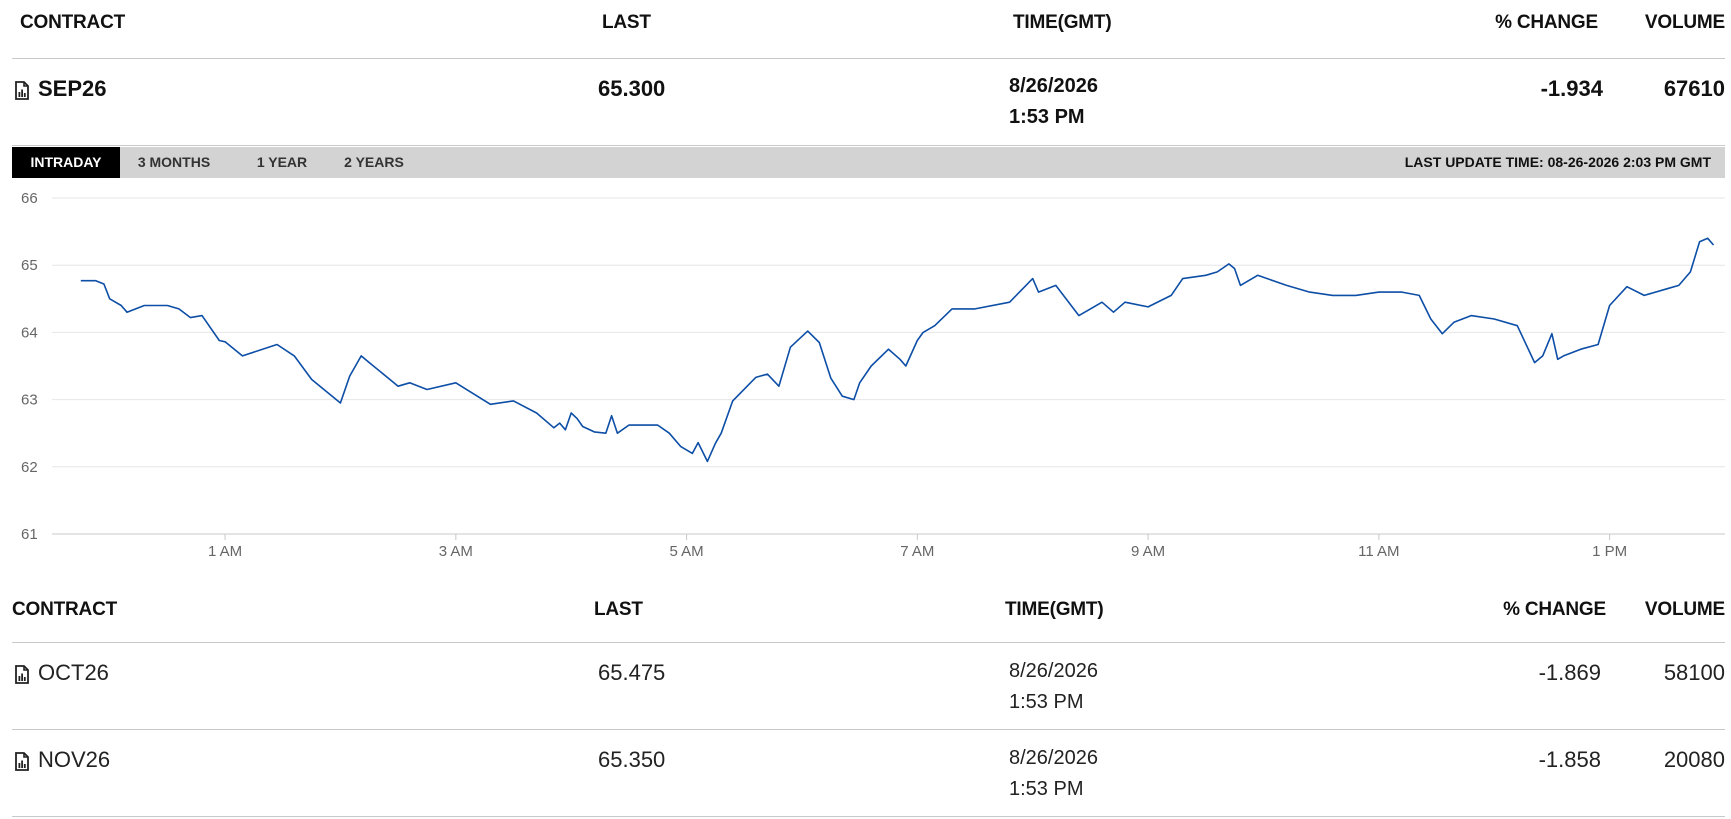  What do you see at coordinates (626, 22) in the screenshot?
I see `col-header-last: LAST` at bounding box center [626, 22].